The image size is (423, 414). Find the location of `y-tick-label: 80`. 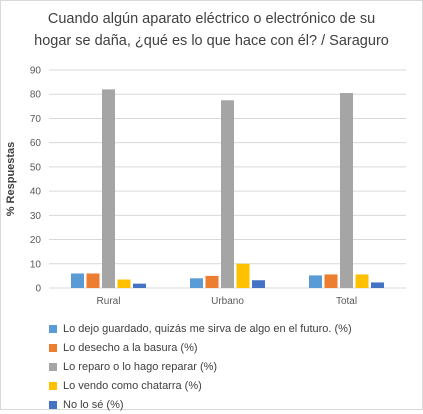

y-tick-label: 80 is located at coordinates (36, 95).